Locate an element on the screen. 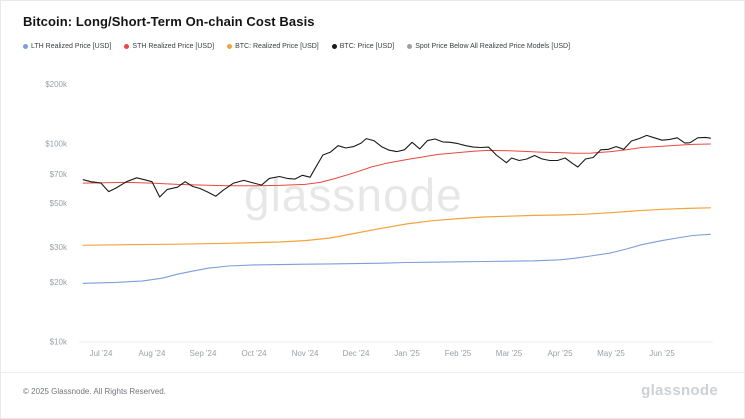 The width and height of the screenshot is (745, 419). x-tick-label: Jul '24 is located at coordinates (101, 353).